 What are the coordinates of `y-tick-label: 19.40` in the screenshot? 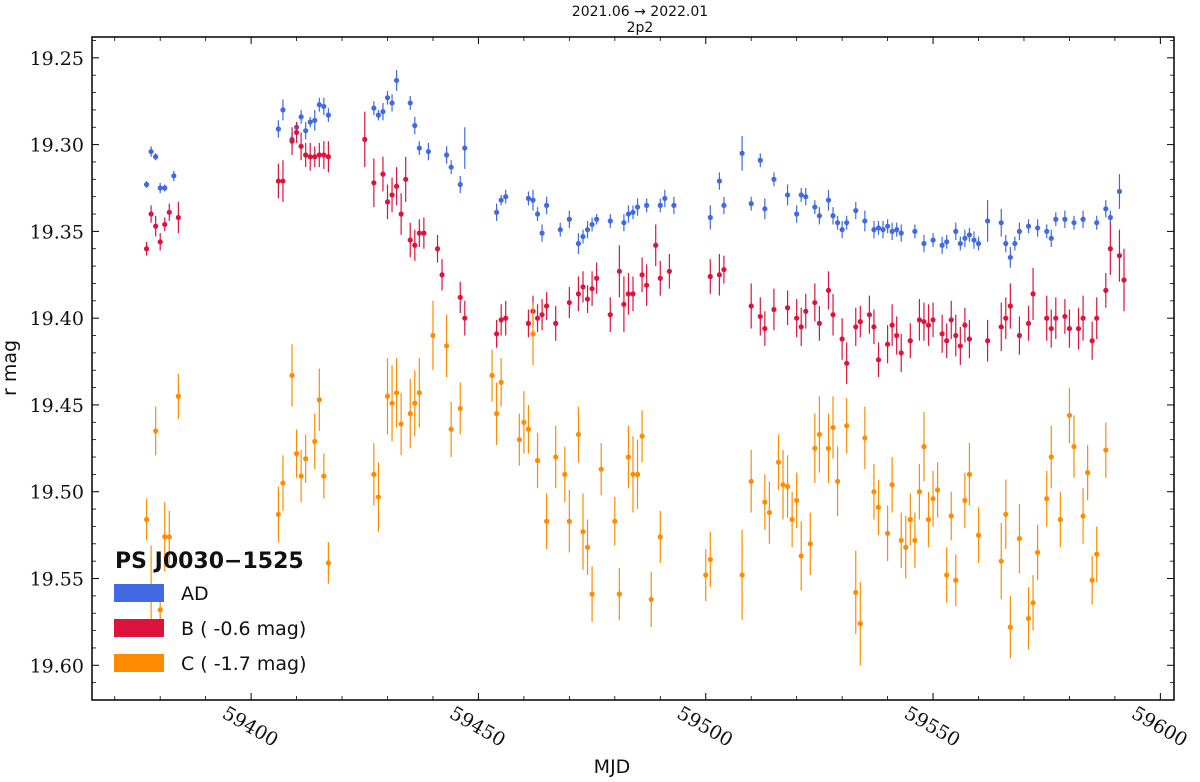 It's located at (57, 319).